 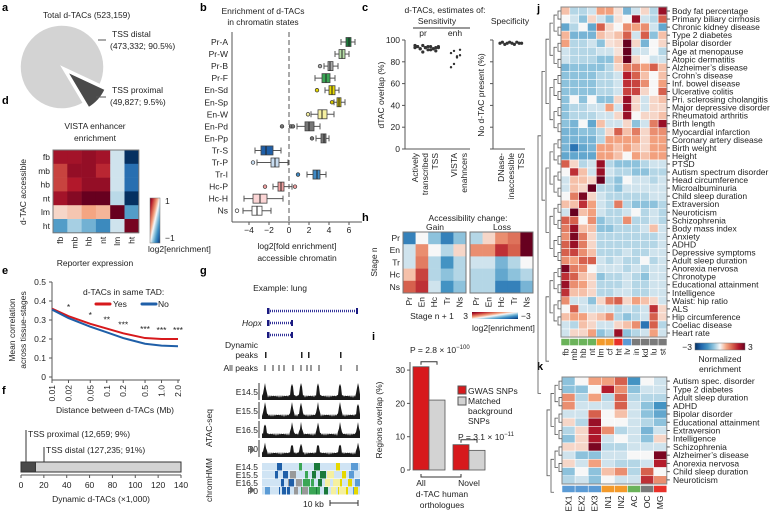 I want to click on y-axis-label: Stage n, so click(x=374, y=262).